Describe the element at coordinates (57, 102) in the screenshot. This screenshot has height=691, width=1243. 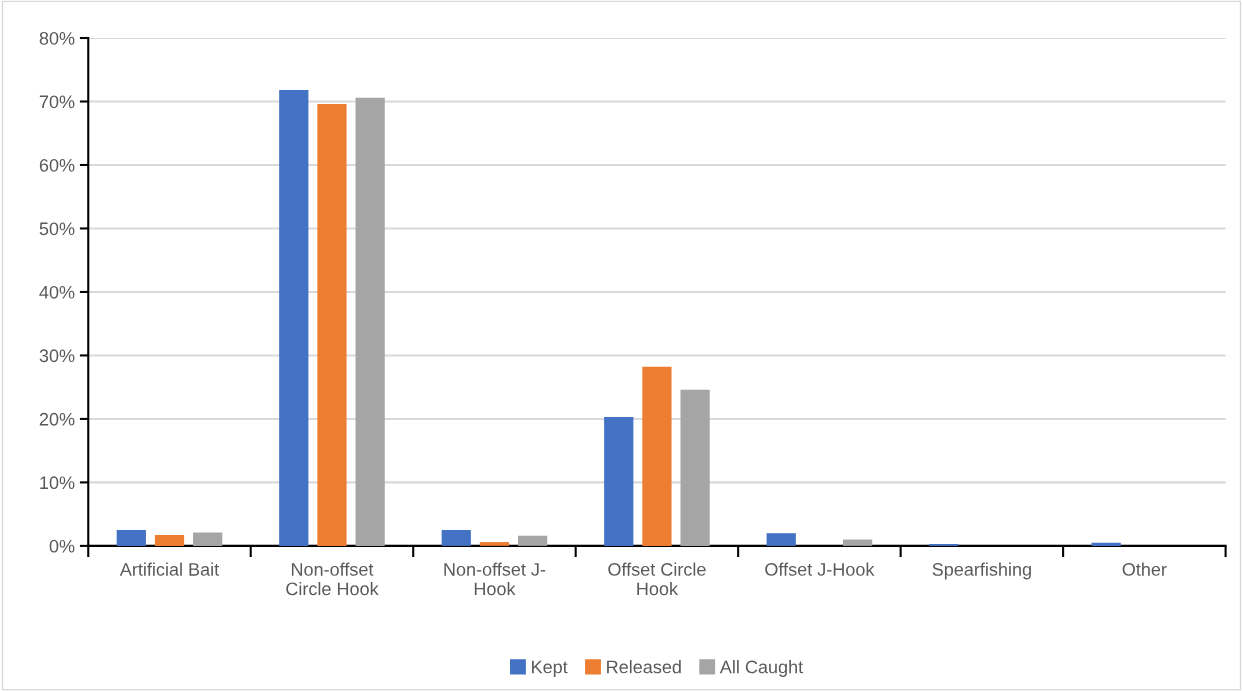
I see `y-tick-label: 70%` at that location.